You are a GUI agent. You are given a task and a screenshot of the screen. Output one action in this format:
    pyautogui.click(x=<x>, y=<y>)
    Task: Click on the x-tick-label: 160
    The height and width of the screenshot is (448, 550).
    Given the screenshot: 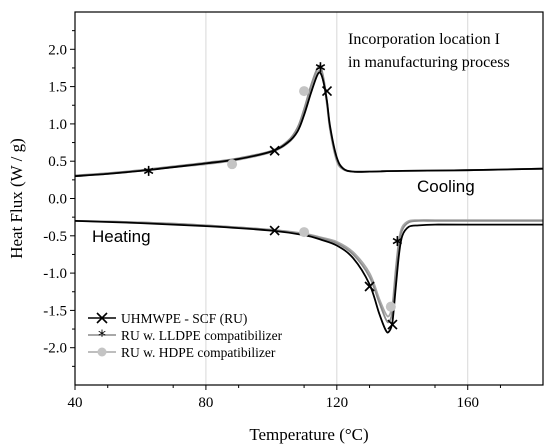 What is the action you would take?
    pyautogui.click(x=467, y=403)
    